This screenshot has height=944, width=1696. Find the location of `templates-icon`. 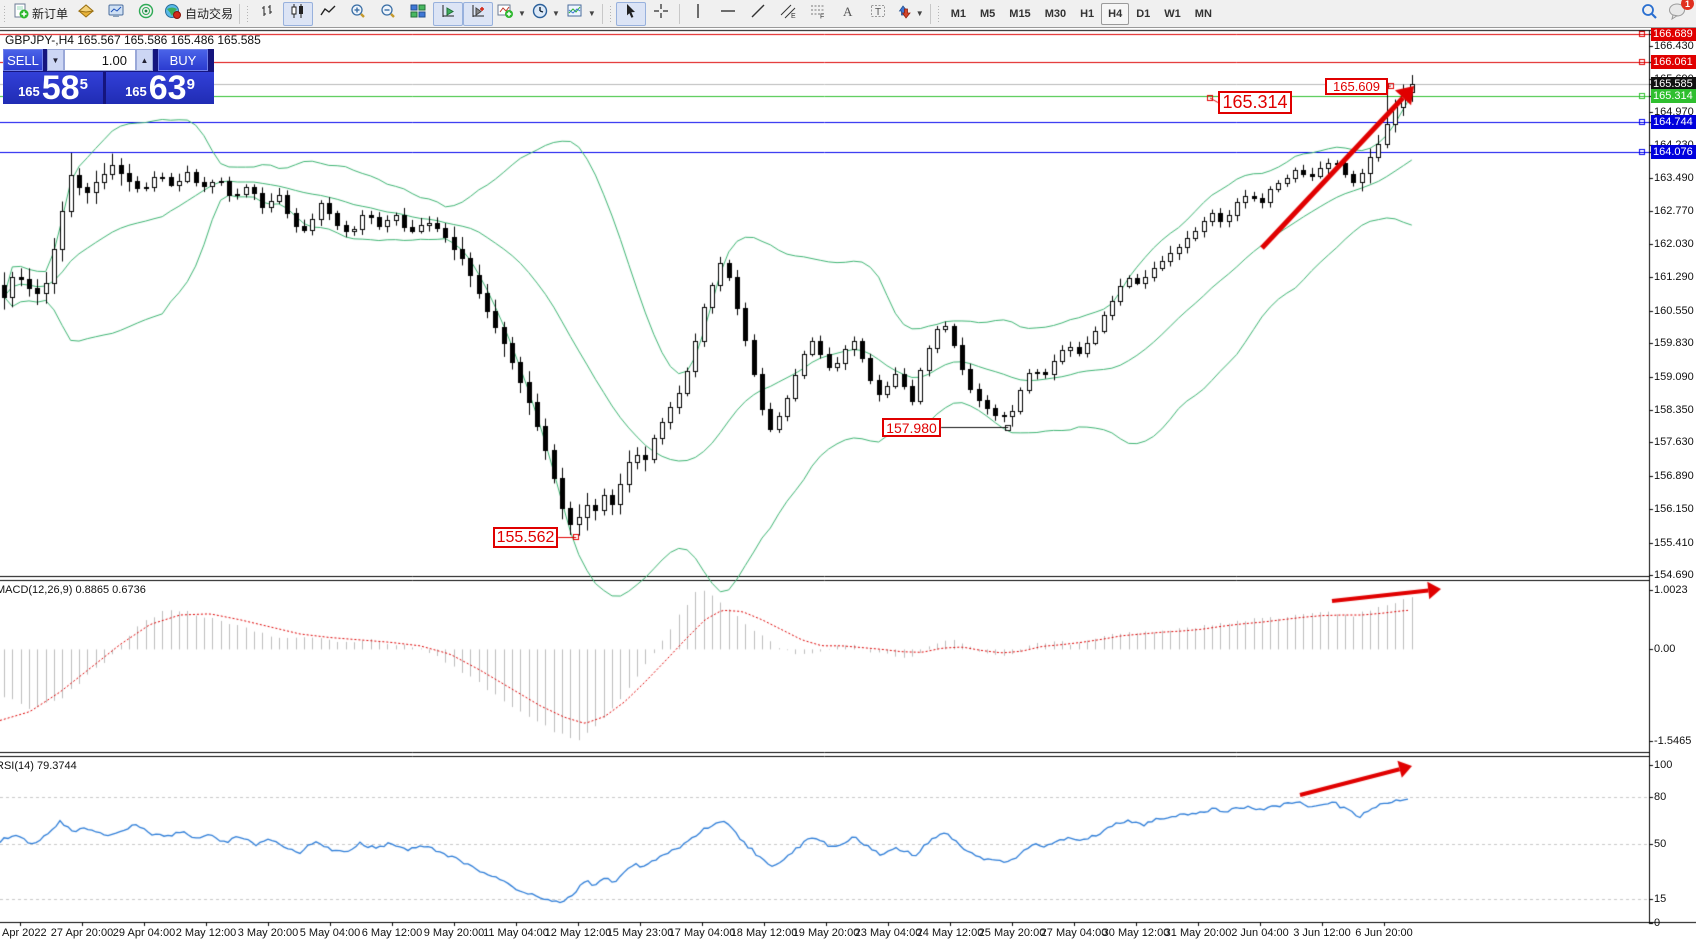

templates-icon is located at coordinates (575, 13).